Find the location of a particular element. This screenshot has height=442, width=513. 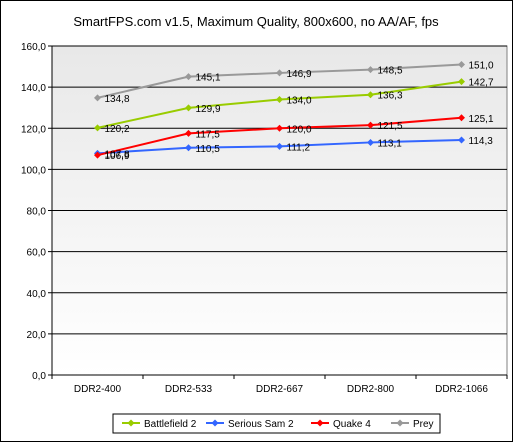

data-label: 110,5 is located at coordinates (208, 149).